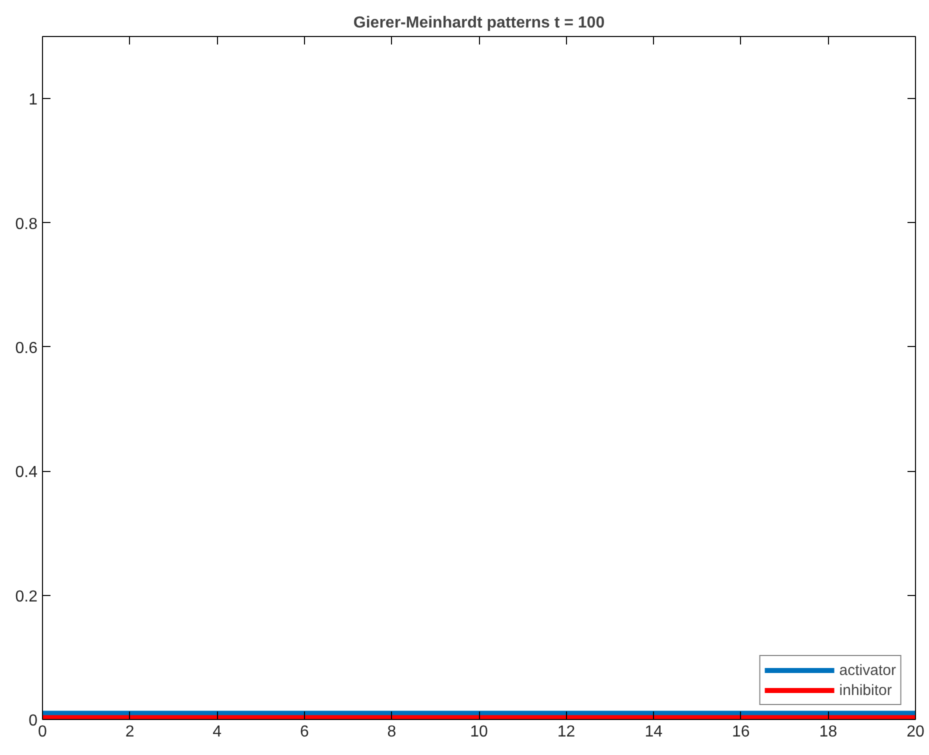  What do you see at coordinates (479, 732) in the screenshot?
I see `x-tick-label: 10` at bounding box center [479, 732].